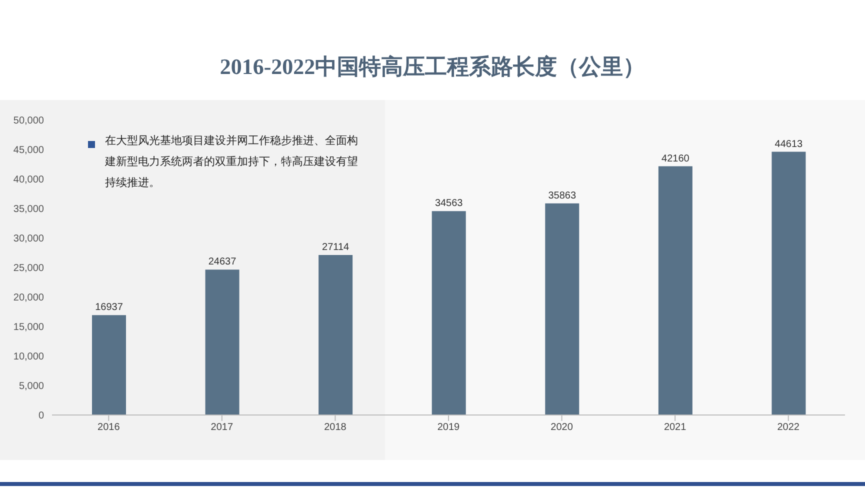  I want to click on x-tick-label: 2019, so click(448, 428).